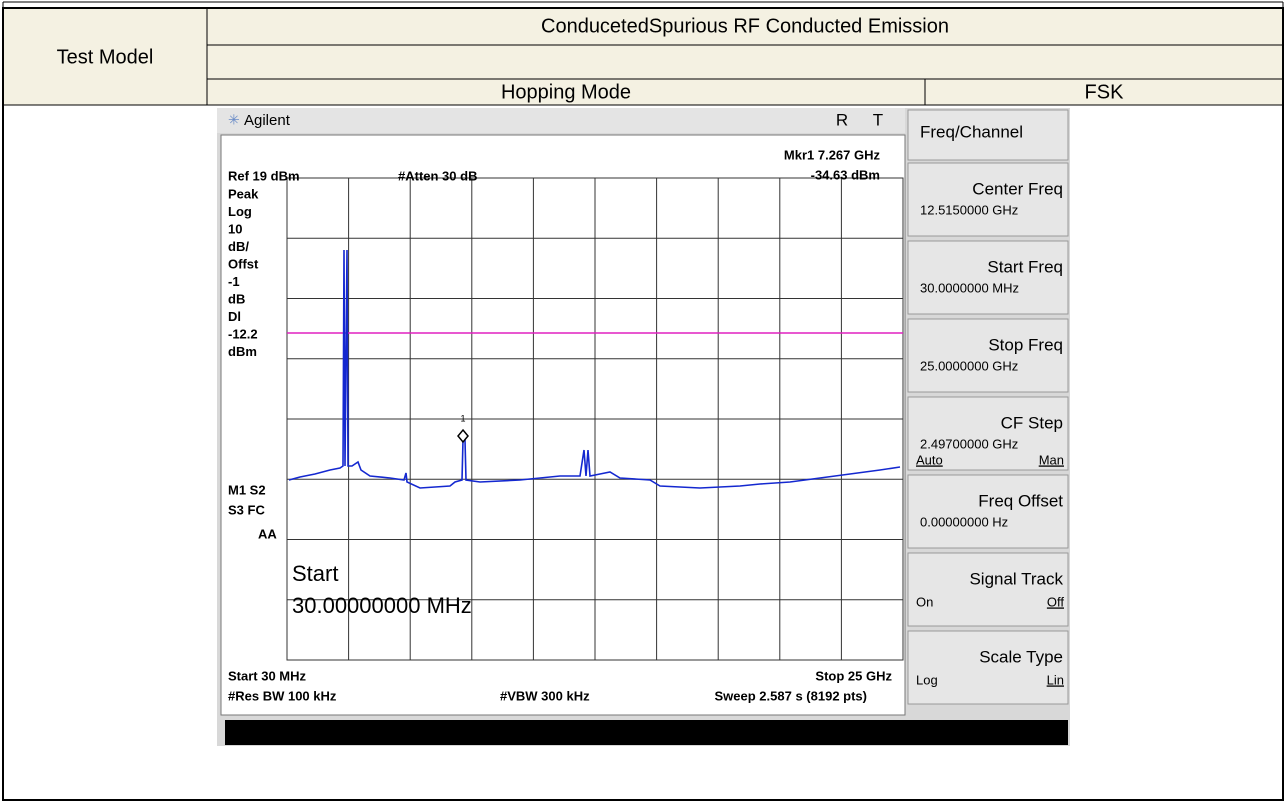 Image resolution: width=1287 pixels, height=803 pixels. What do you see at coordinates (243, 193) in the screenshot?
I see `left-label: Peak` at bounding box center [243, 193].